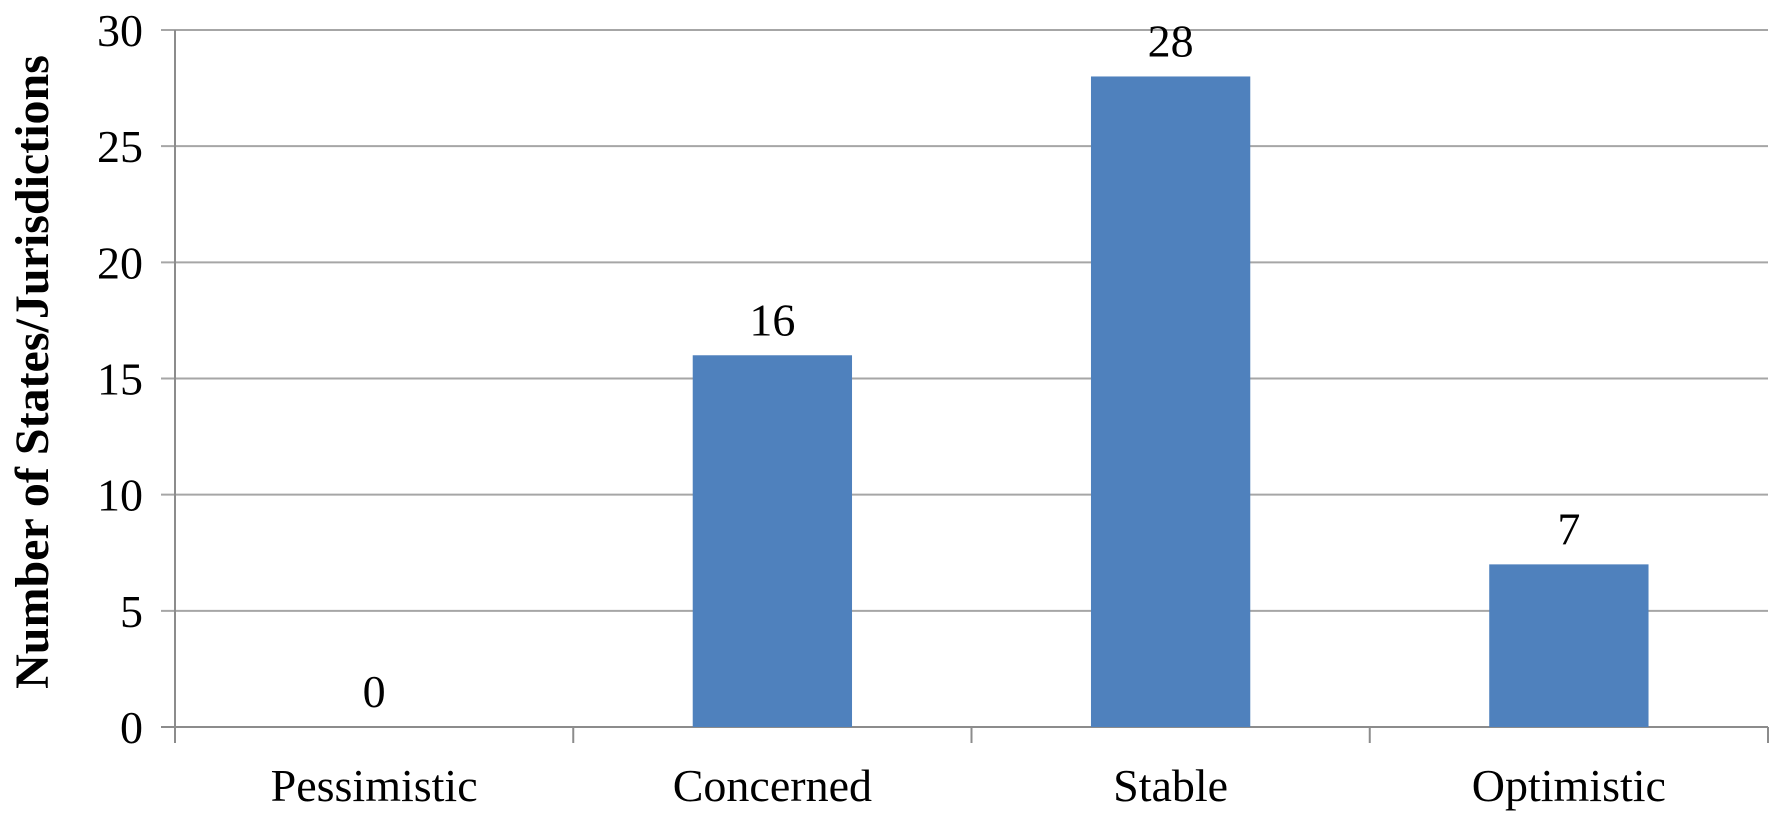 The width and height of the screenshot is (1774, 819). Describe the element at coordinates (131, 727) in the screenshot. I see `y-tick-label: 0` at that location.